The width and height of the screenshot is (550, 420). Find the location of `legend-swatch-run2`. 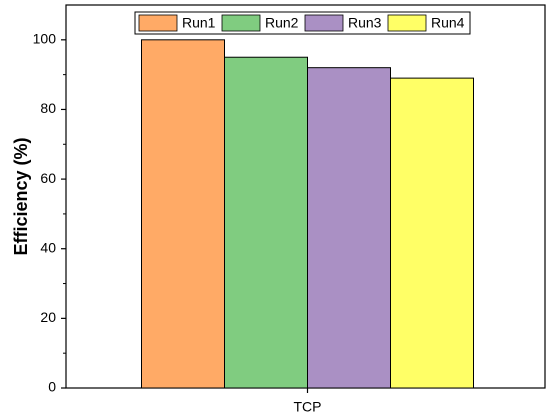

legend-swatch-run2 is located at coordinates (241, 23).